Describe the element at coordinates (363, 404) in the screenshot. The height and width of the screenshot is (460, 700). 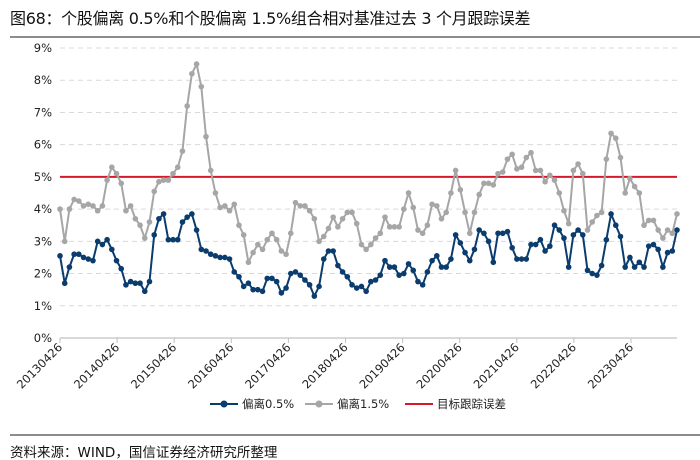
I see `legend-label: 偏离1.5%` at that location.